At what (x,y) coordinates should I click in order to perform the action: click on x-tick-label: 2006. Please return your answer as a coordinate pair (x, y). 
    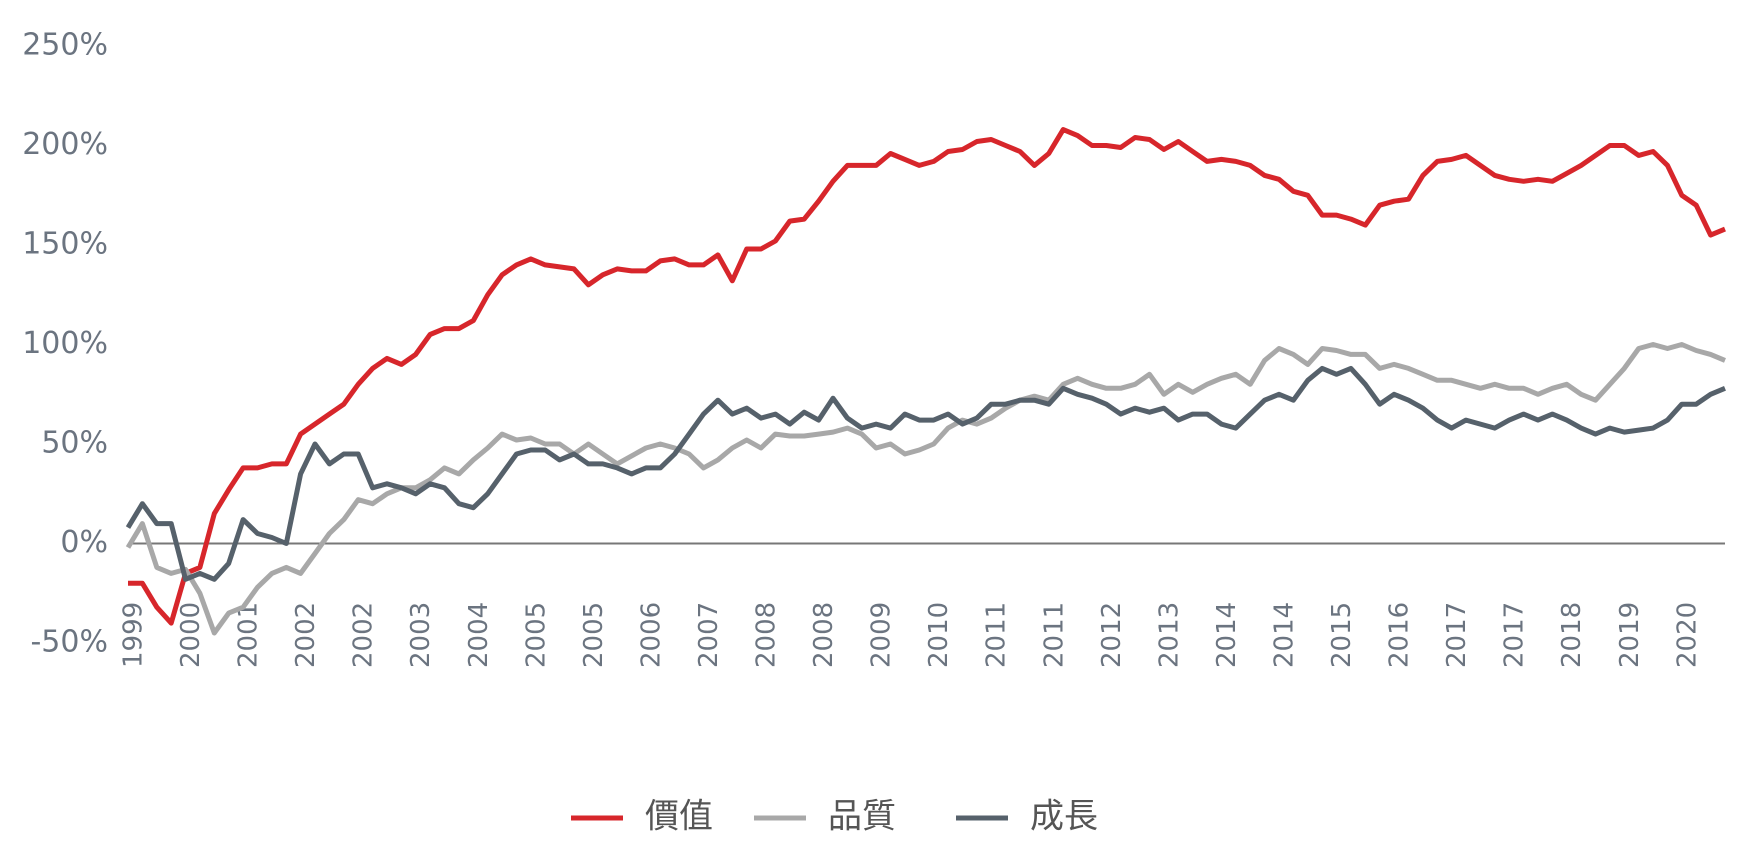
    Looking at the image, I should click on (651, 635).